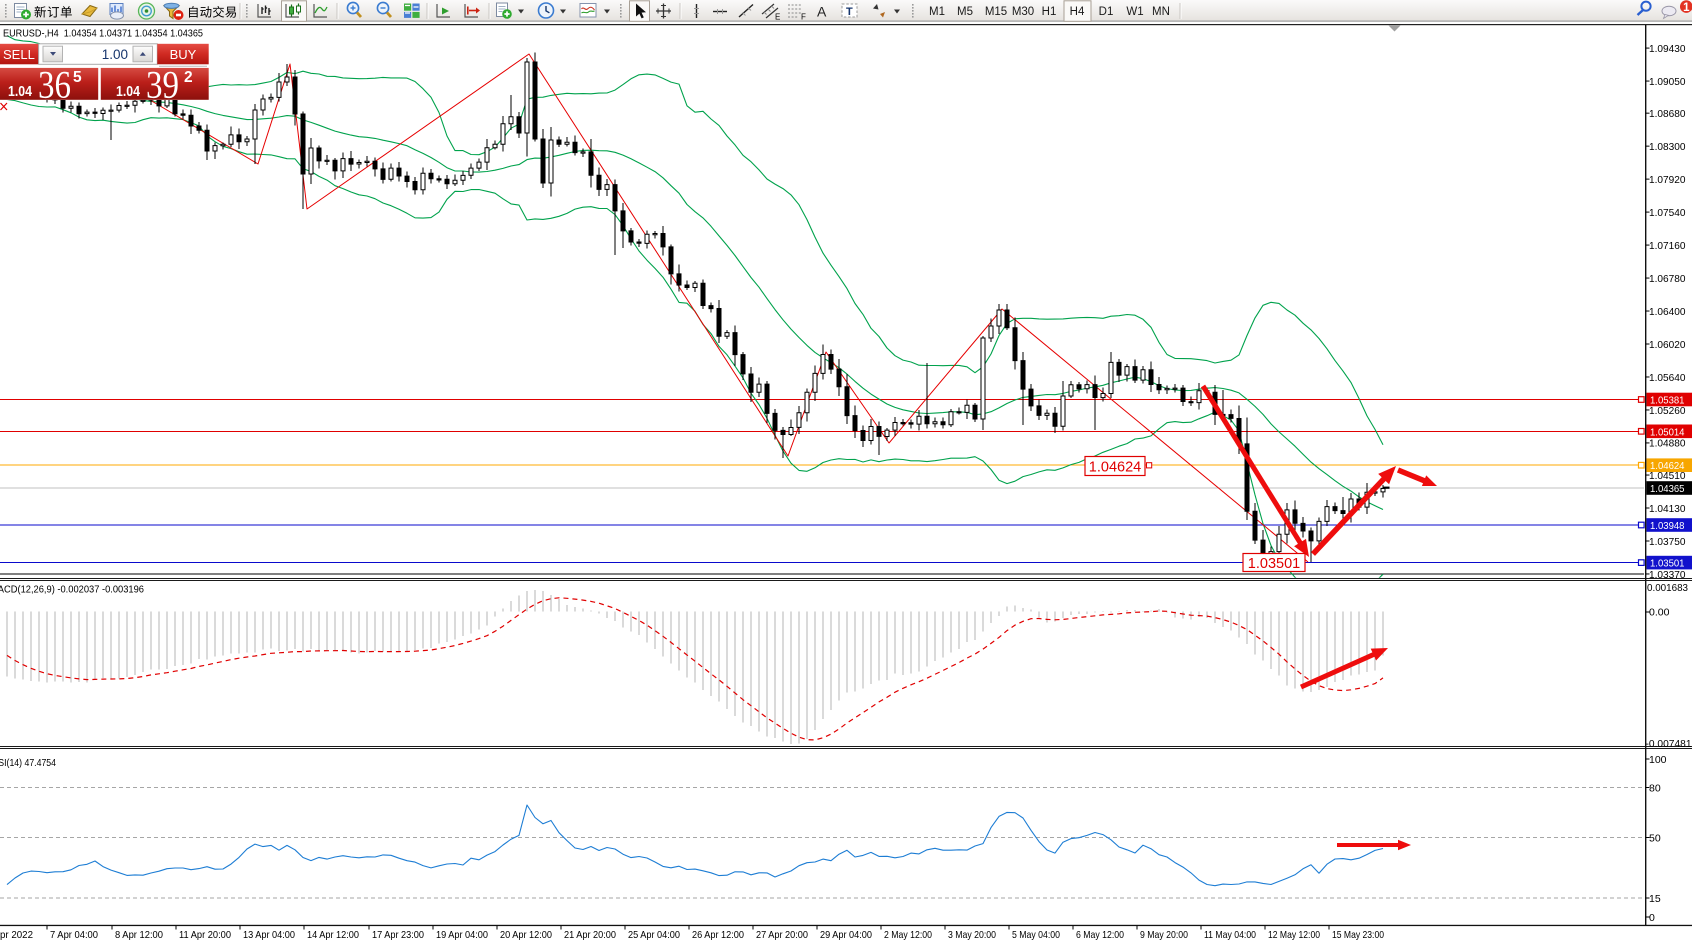 Image resolution: width=1692 pixels, height=945 pixels. I want to click on svg-text: 8 Apr 12:00, so click(139, 935).